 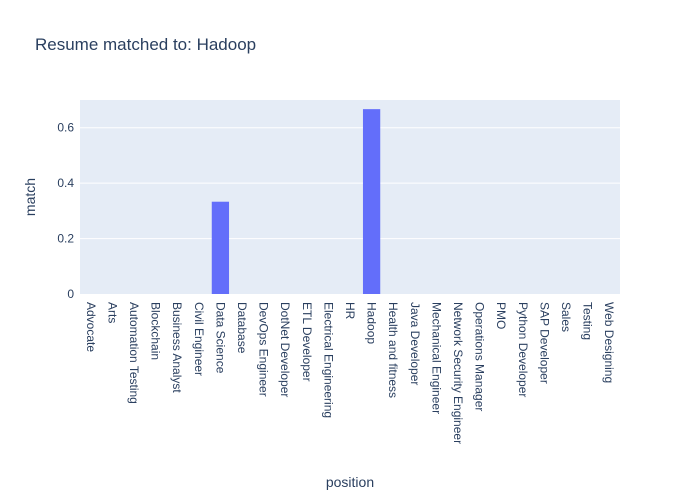 What do you see at coordinates (415, 343) in the screenshot?
I see `x-tick-label: Java Developer` at bounding box center [415, 343].